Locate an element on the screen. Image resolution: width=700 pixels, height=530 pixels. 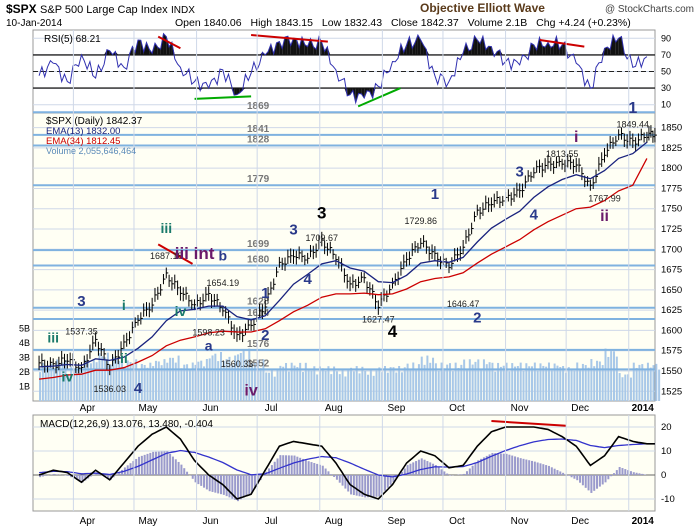
rsi-layer: 10 30 50 70 90 is located at coordinates (352, 71).